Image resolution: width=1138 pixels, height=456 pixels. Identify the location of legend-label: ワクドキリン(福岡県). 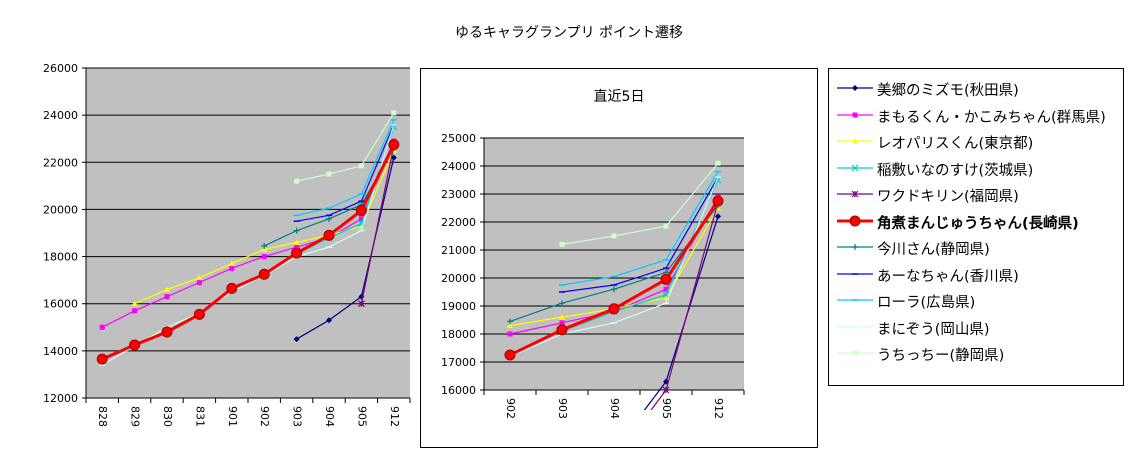
(948, 197).